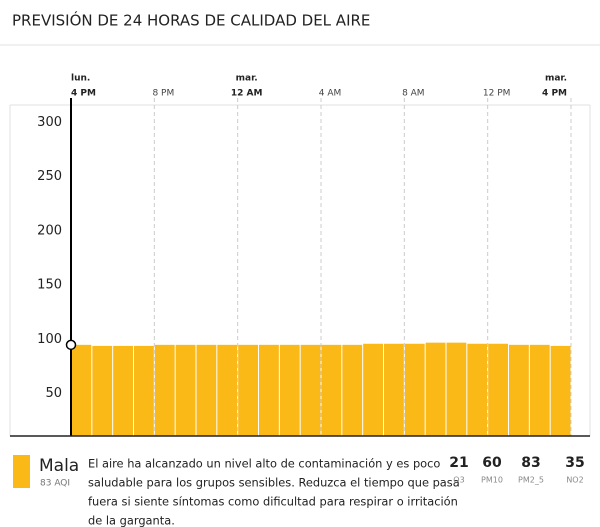  I want to click on y-tick-label: 50, so click(53, 393).